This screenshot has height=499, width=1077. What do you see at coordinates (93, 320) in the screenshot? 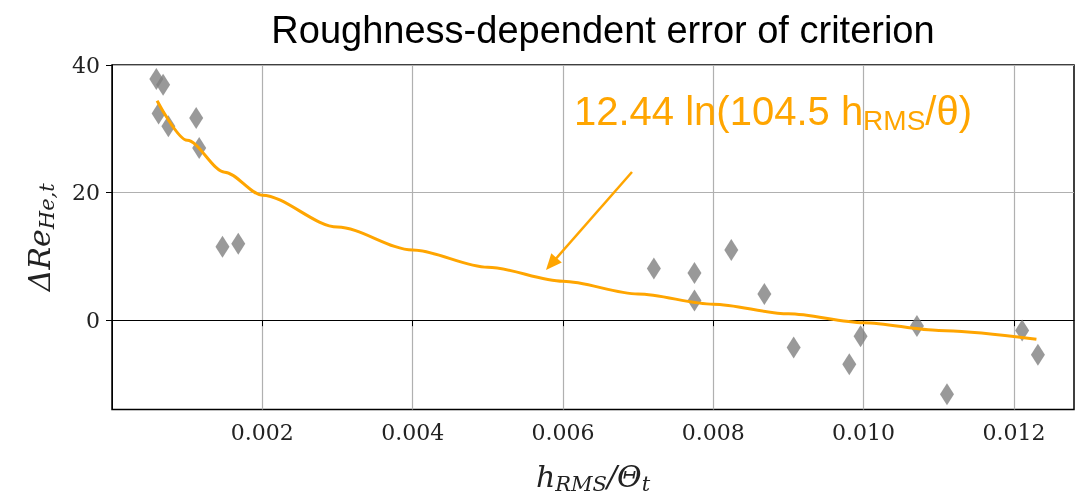
I see `y-tick-label: 0` at bounding box center [93, 320].